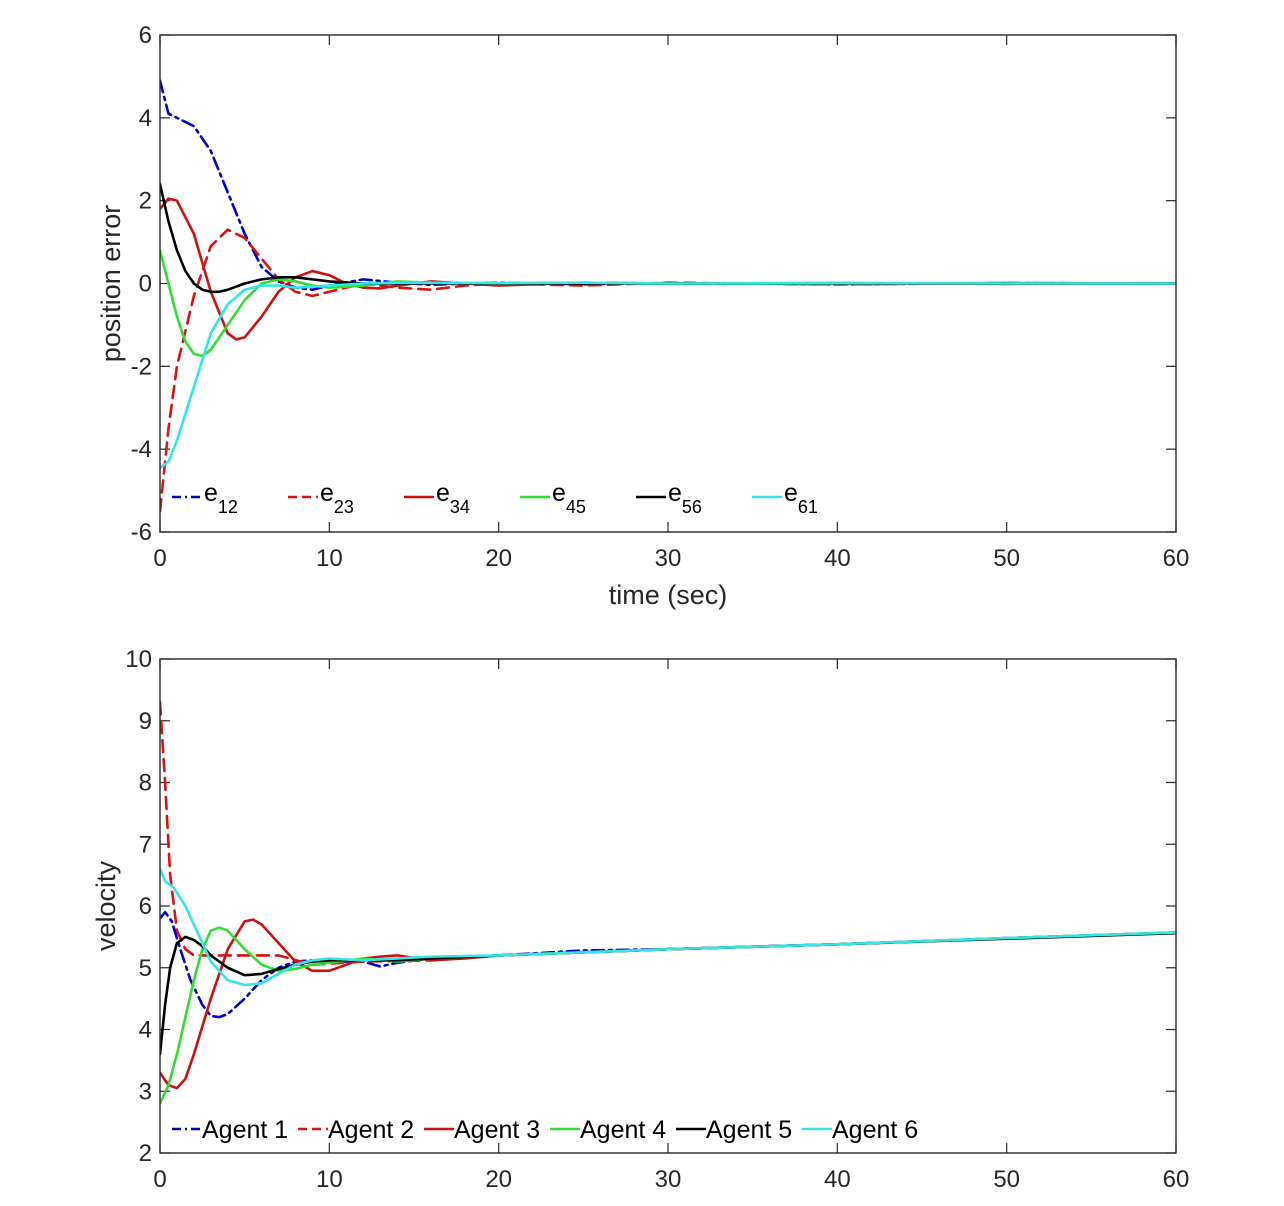 The image size is (1284, 1206). What do you see at coordinates (141, 366) in the screenshot?
I see `y-tick-label: -2` at bounding box center [141, 366].